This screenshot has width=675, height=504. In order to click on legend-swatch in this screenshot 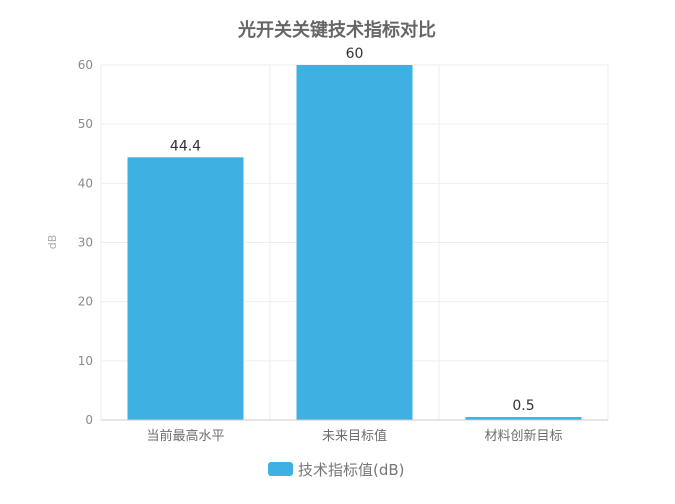, I will do `click(280, 469)`.